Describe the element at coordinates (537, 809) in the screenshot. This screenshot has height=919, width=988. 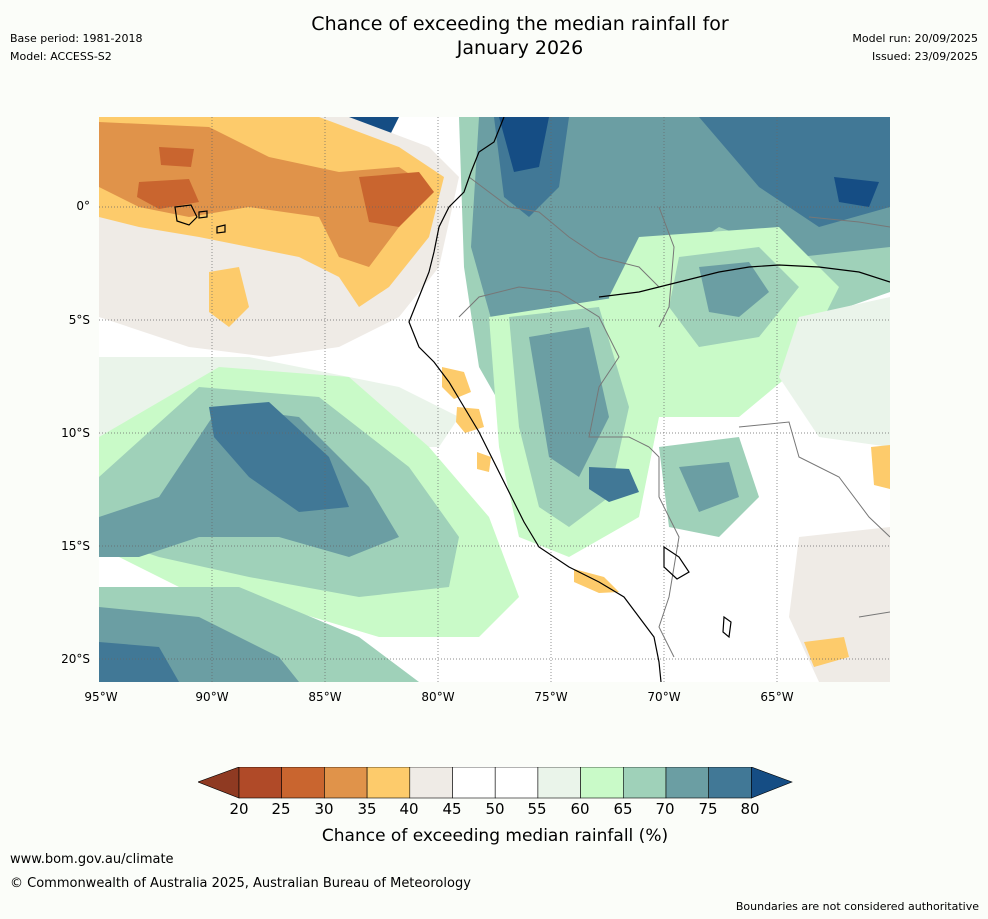
I see `colorbar-tick-55: 55` at that location.